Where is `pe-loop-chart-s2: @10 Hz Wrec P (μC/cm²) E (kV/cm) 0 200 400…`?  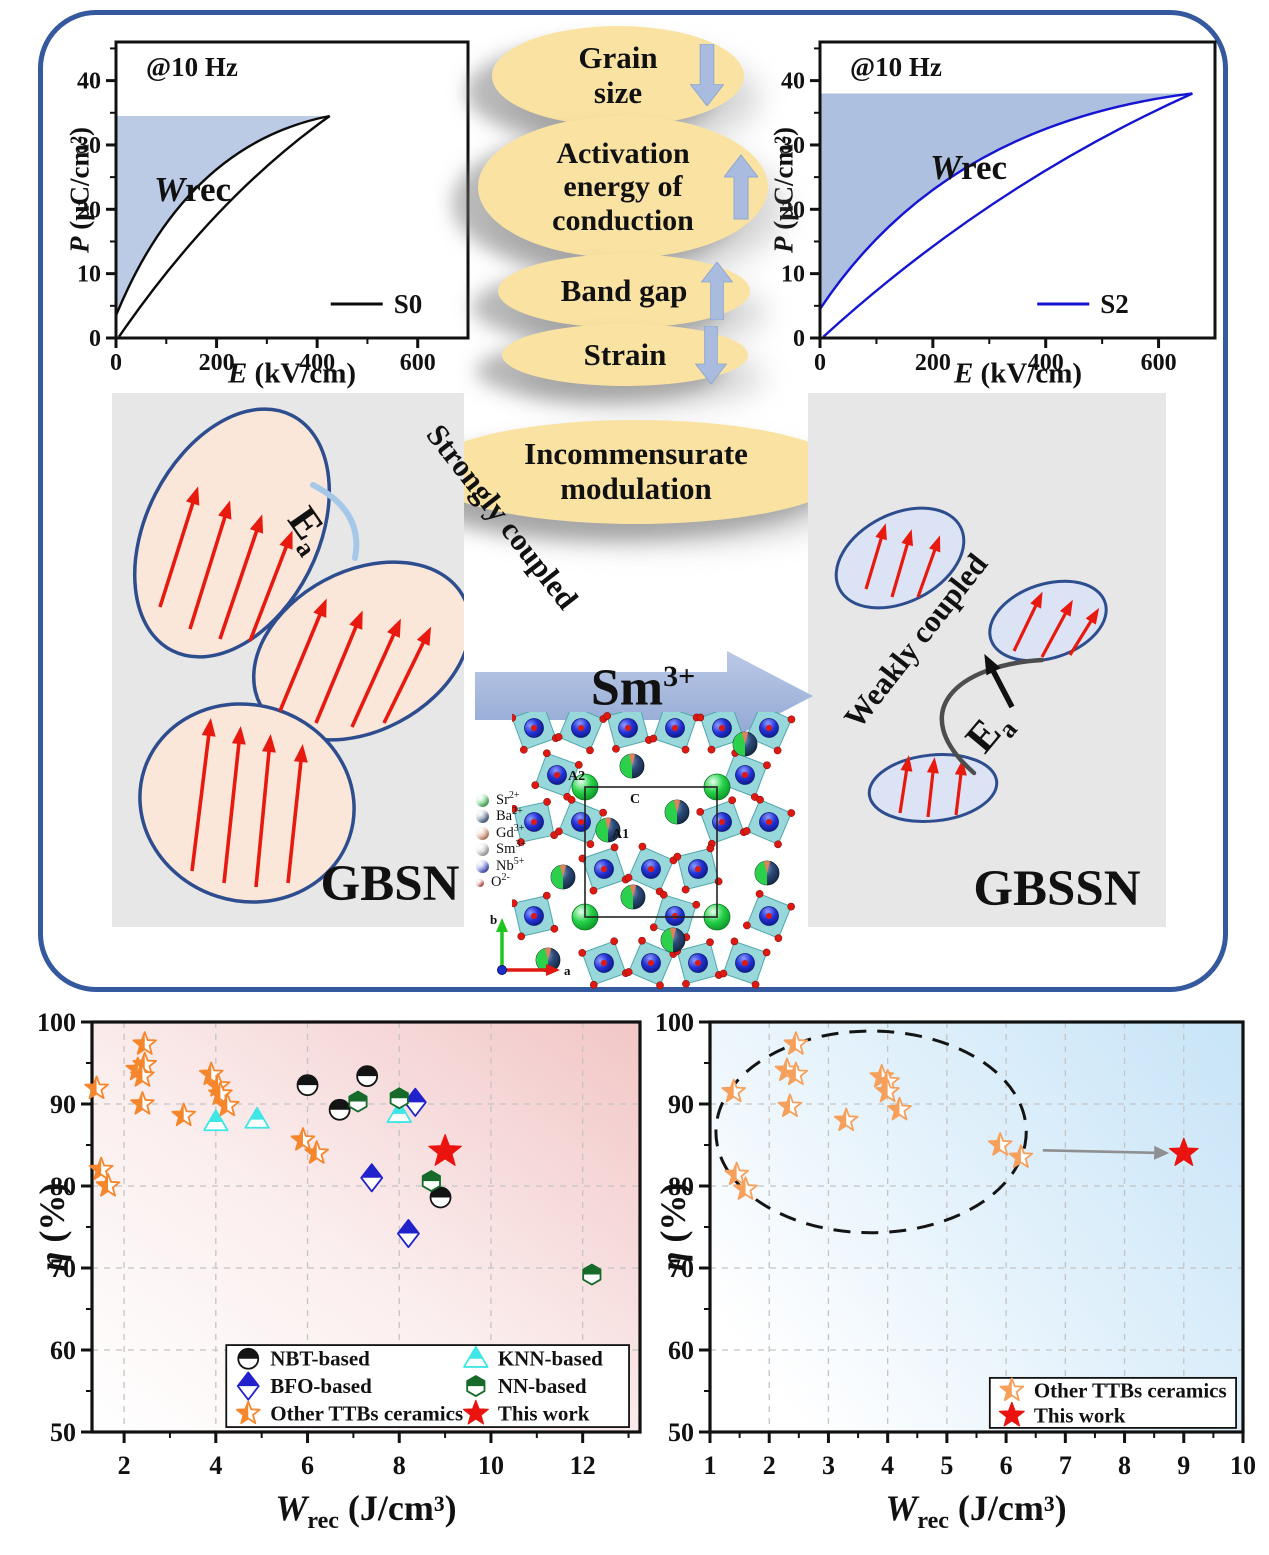 pe-loop-chart-s2: @10 Hz Wrec P (μC/cm²) E (kV/cm) 0 200 400… is located at coordinates (993, 226).